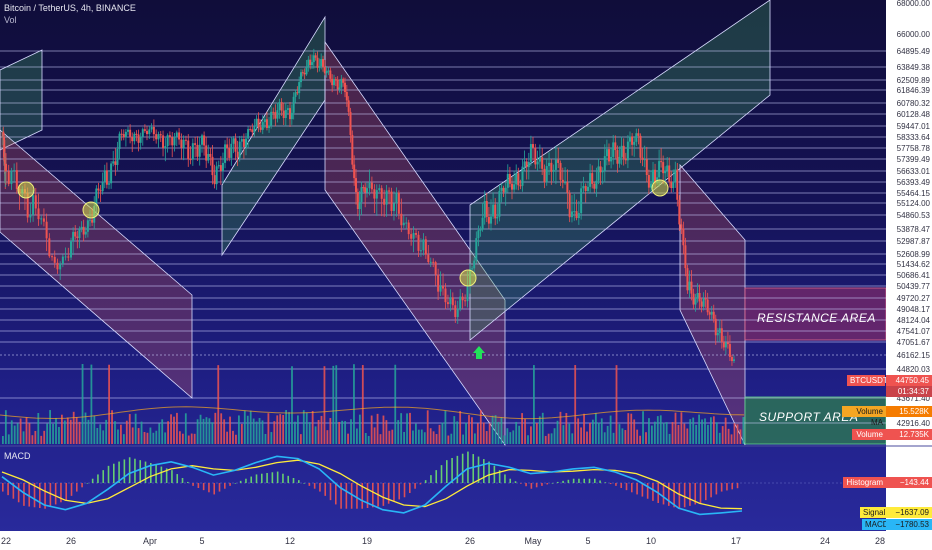 This screenshot has width=932, height=550. I want to click on time-axis-label: 12, so click(290, 541).